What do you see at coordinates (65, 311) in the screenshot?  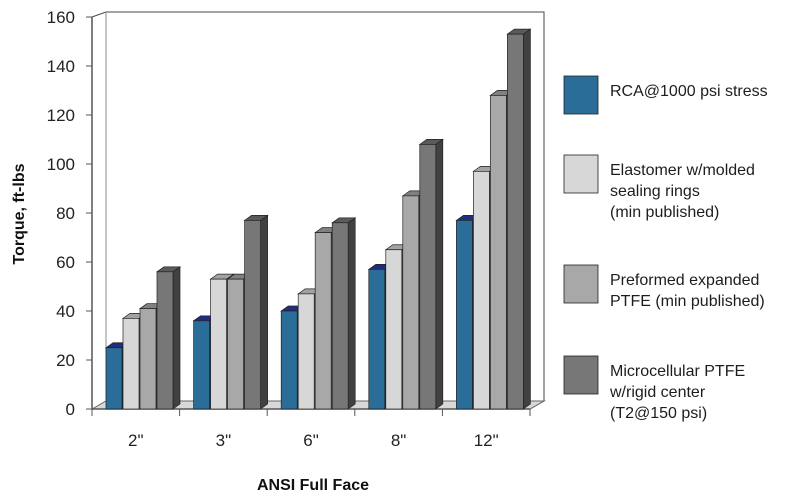 I see `y-tick-label: 40` at bounding box center [65, 311].